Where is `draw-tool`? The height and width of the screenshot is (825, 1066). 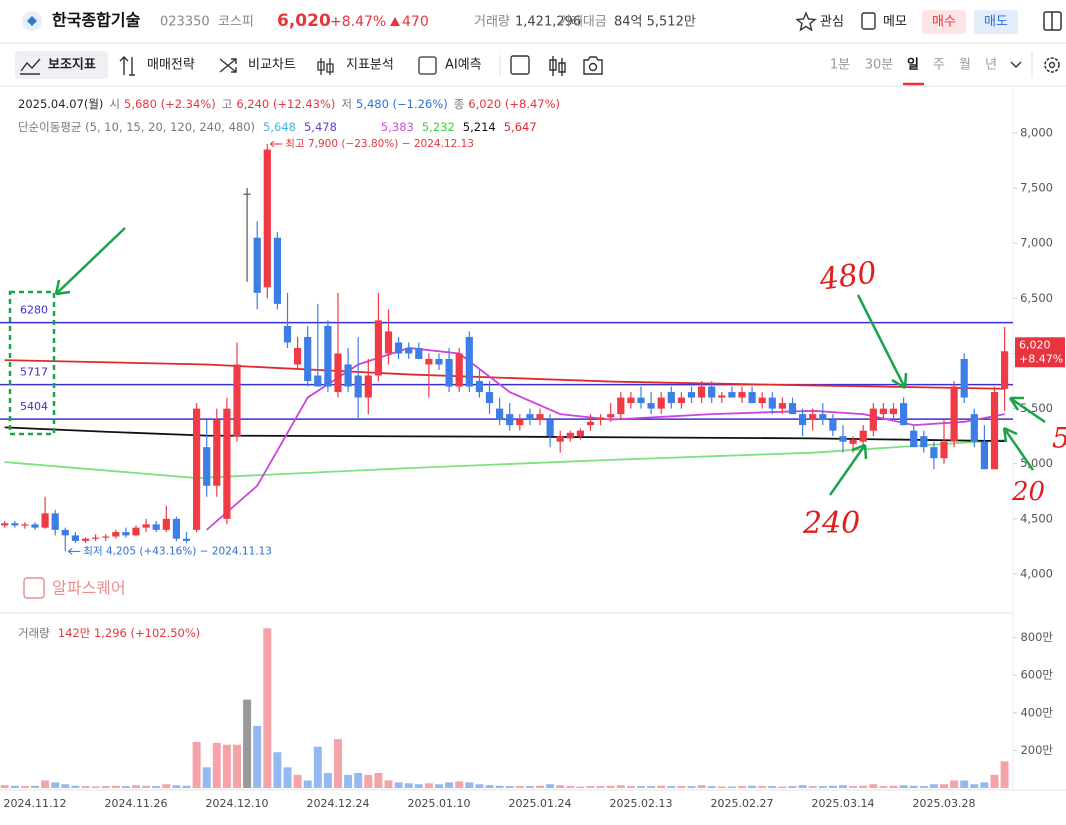
draw-tool is located at coordinates (520, 65).